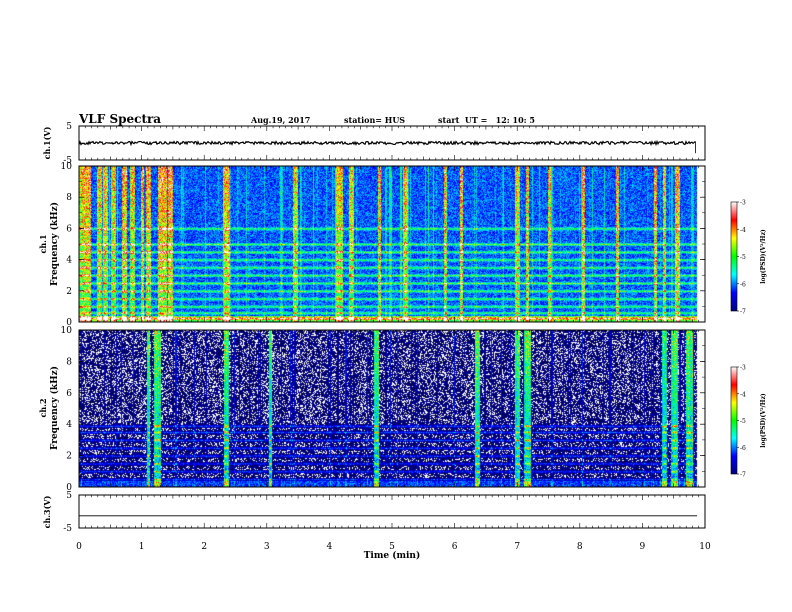 The width and height of the screenshot is (792, 612). I want to click on x-tick-label: 5, so click(392, 547).